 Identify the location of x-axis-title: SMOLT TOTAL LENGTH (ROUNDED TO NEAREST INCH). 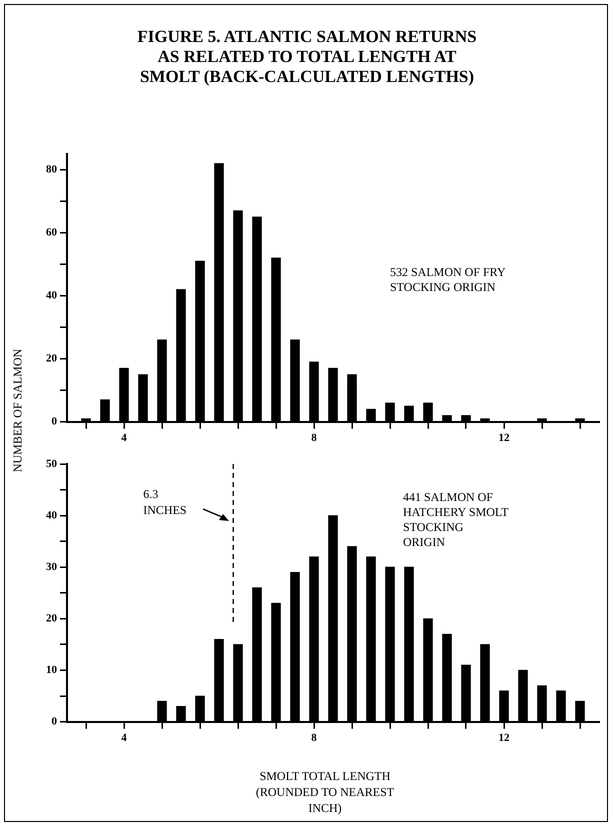
(325, 792).